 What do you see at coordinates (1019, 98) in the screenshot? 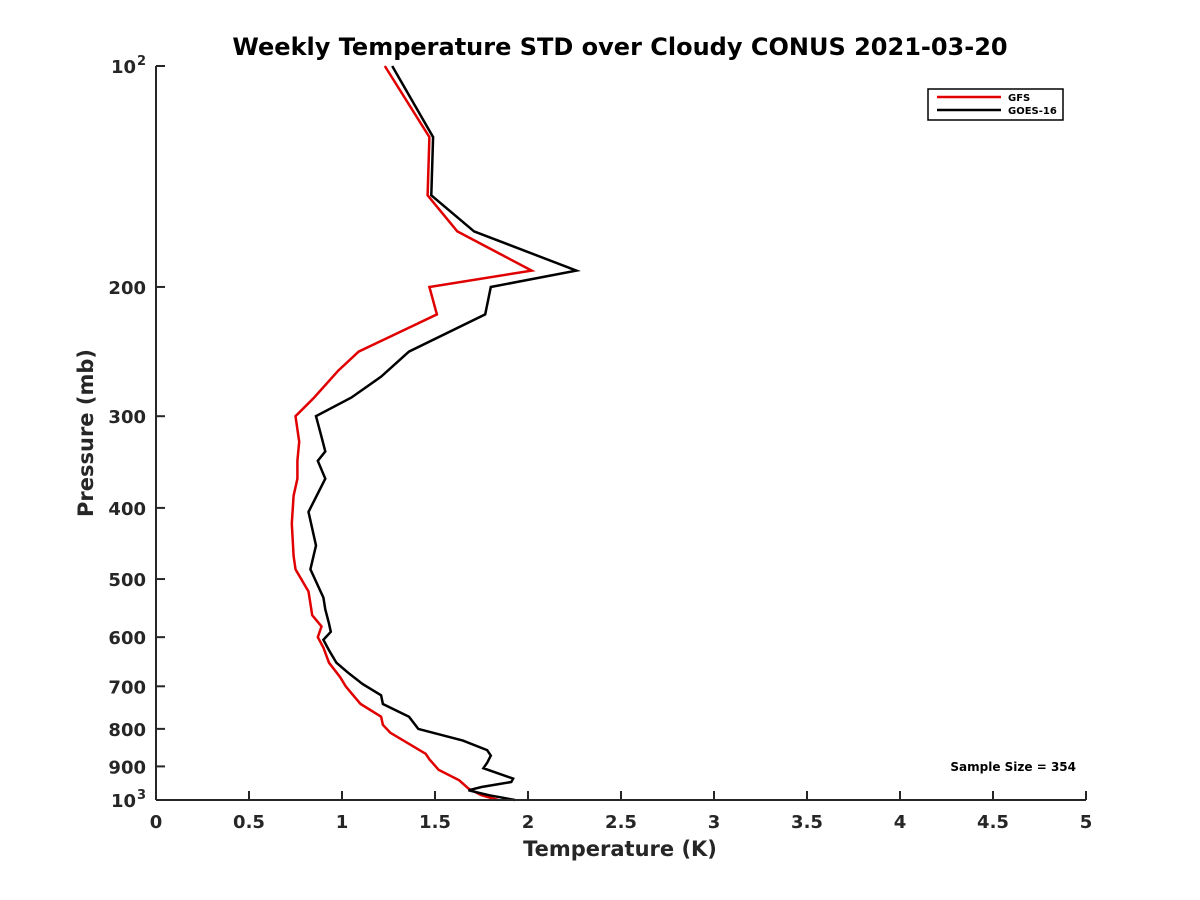
I see `legend-label-gfs: GFS` at bounding box center [1019, 98].